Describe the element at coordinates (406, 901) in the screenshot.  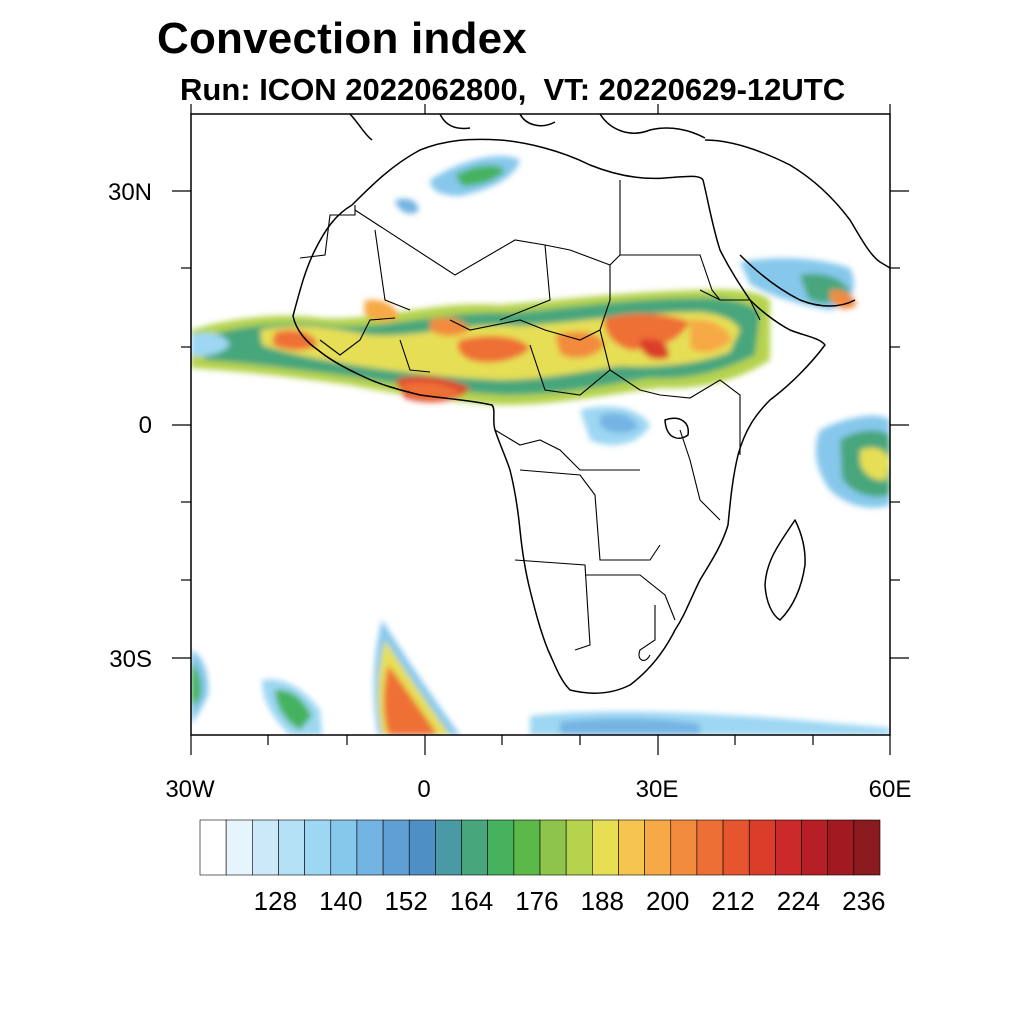
I see `colorbar-label: 152` at that location.